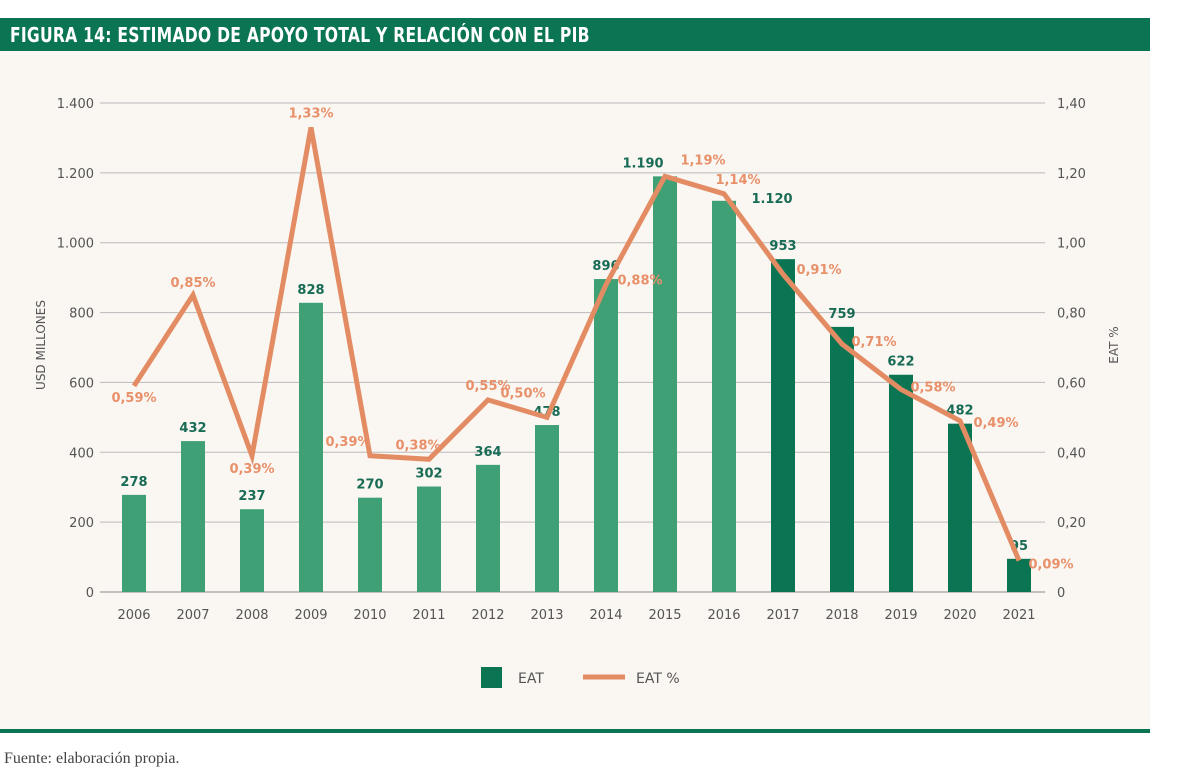 The width and height of the screenshot is (1183, 774). Describe the element at coordinates (873, 342) in the screenshot. I see `line-value-label: 0,71%` at that location.